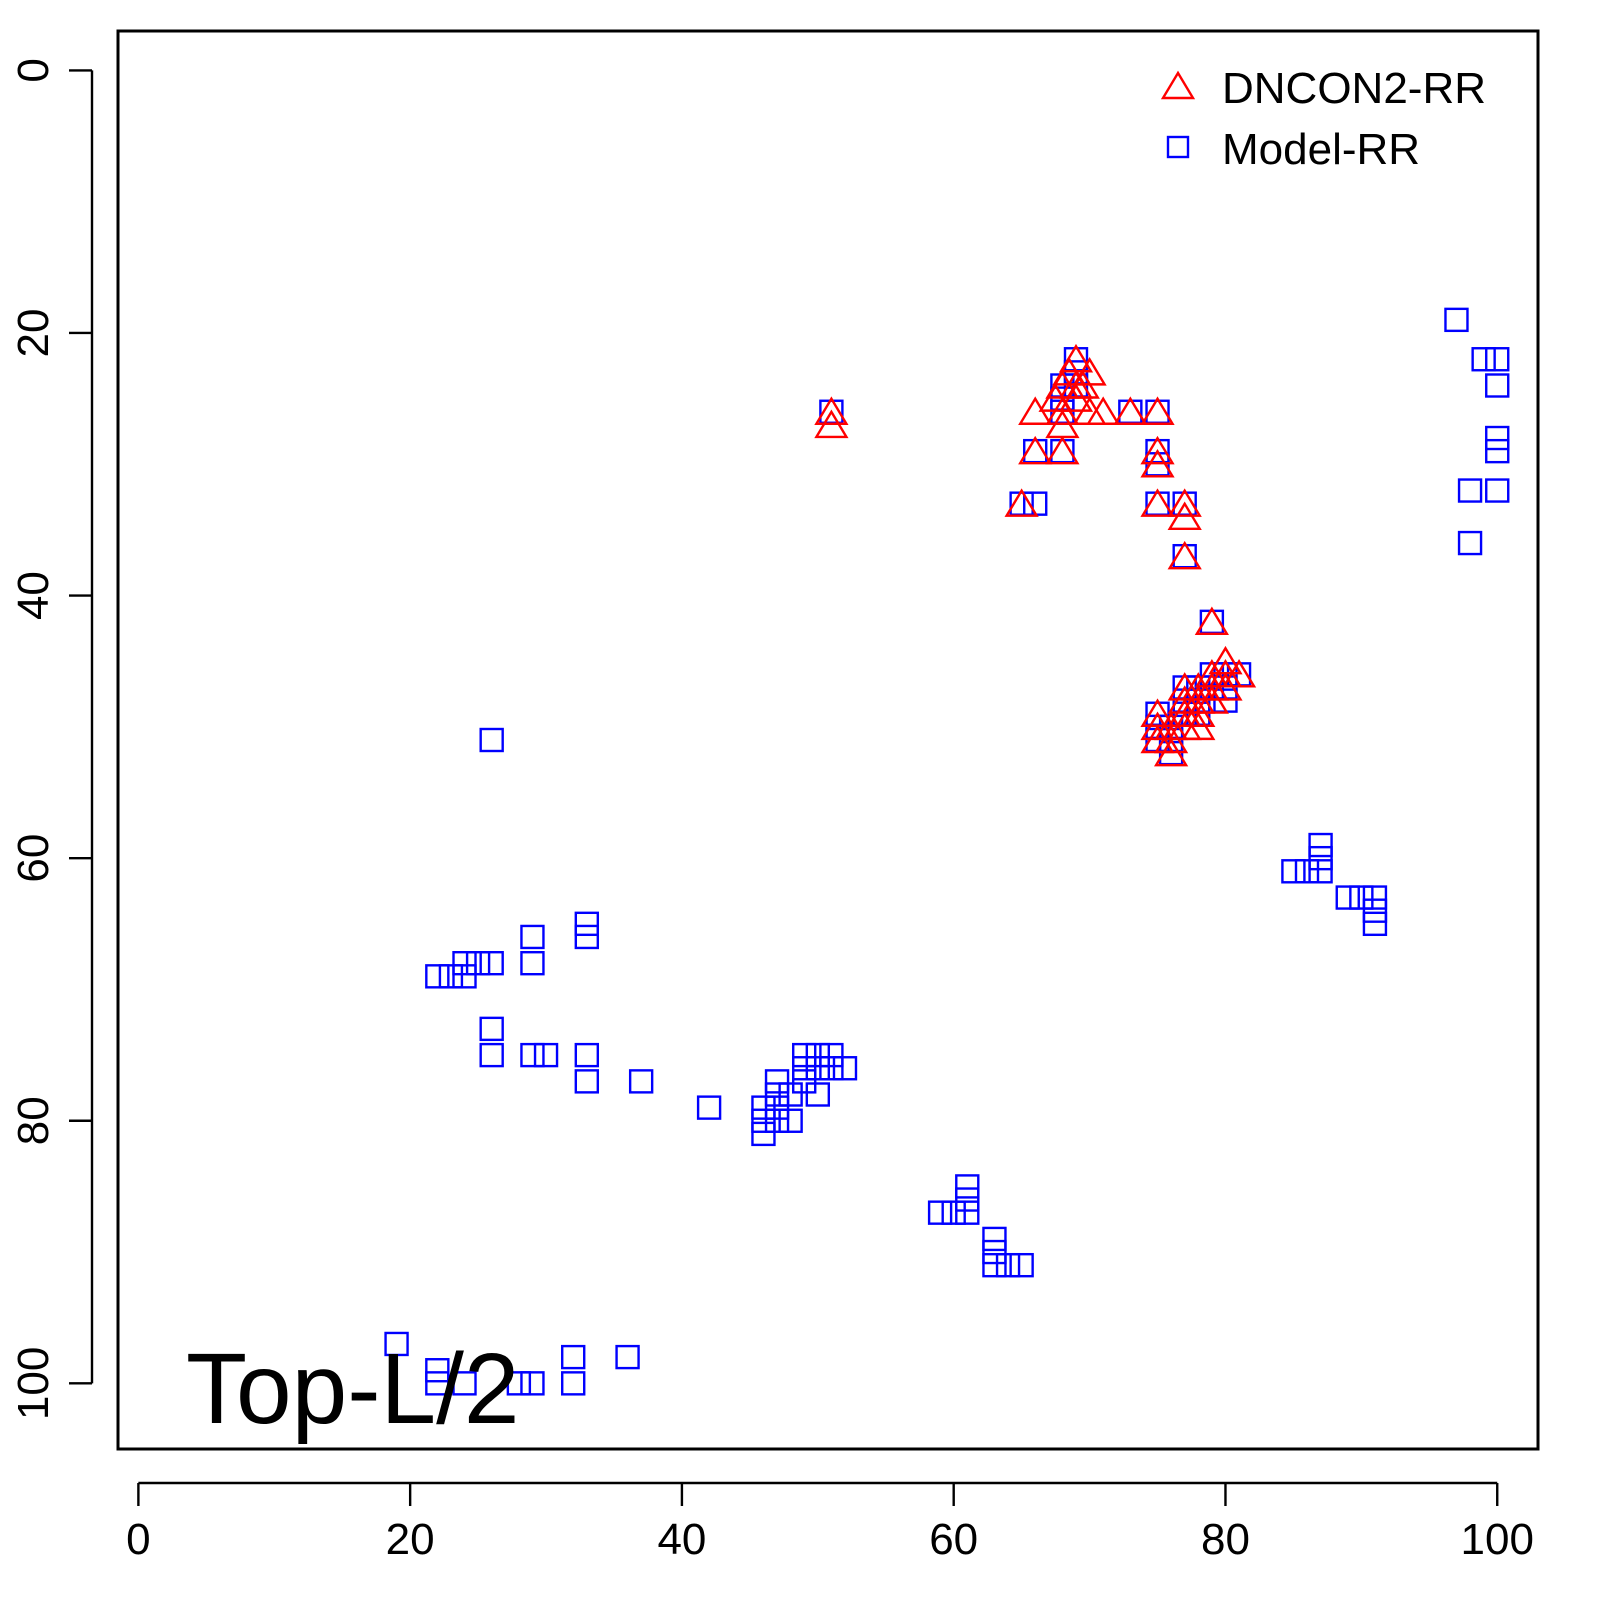 This screenshot has width=1600, height=1600. What do you see at coordinates (1323, 88) in the screenshot?
I see `legend-entry-dncon2-rr: DNCON2-RR` at bounding box center [1323, 88].